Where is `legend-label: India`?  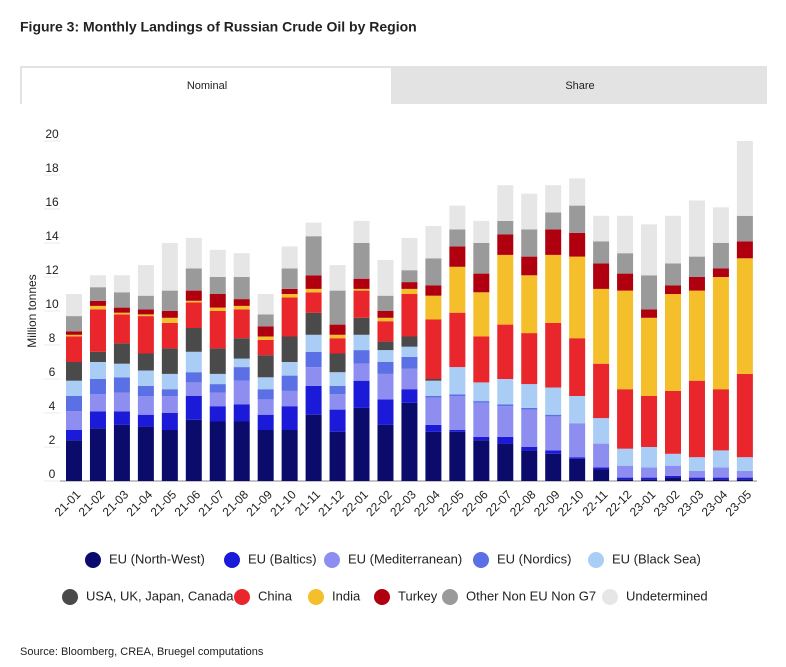
legend-label: India is located at coordinates (346, 595).